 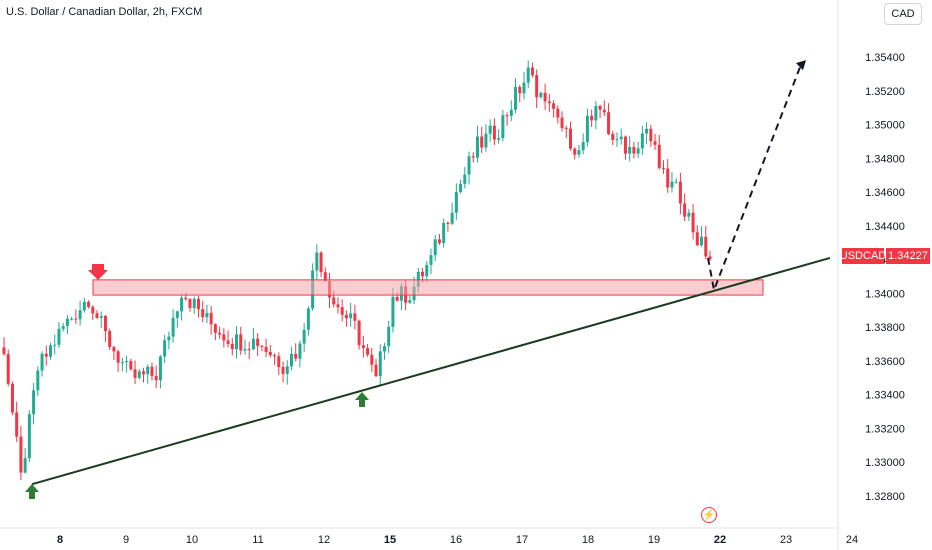 I want to click on lightning-icon: ⚡, so click(x=709, y=515).